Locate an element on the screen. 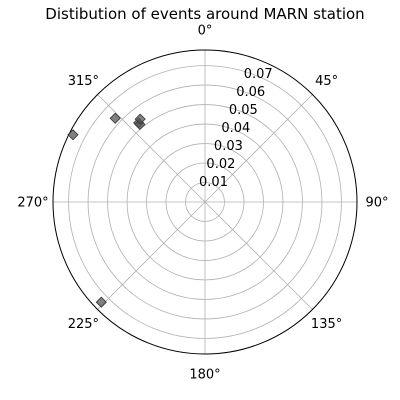 The width and height of the screenshot is (400, 400). data-points is located at coordinates (106, 210).